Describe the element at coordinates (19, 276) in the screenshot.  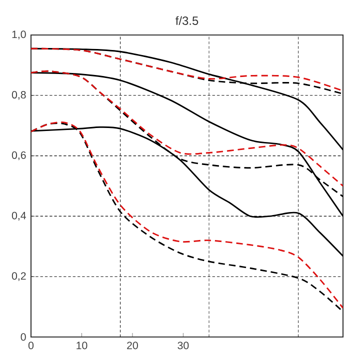
I see `y-tick-label: 0,2` at that location.